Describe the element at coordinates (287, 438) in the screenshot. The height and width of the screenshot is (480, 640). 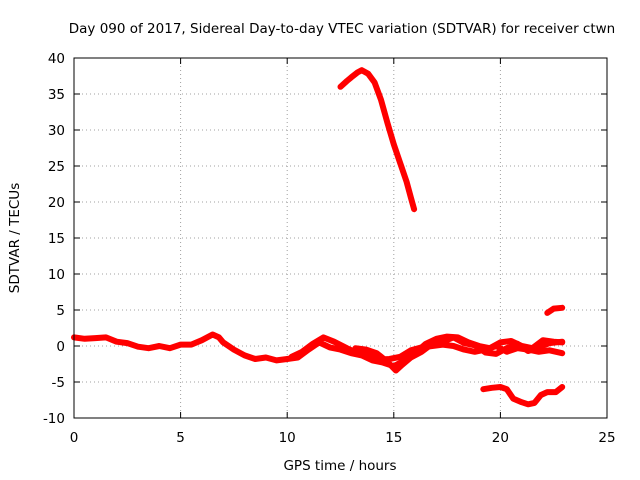
I see `x-tick-label: 10` at that location.